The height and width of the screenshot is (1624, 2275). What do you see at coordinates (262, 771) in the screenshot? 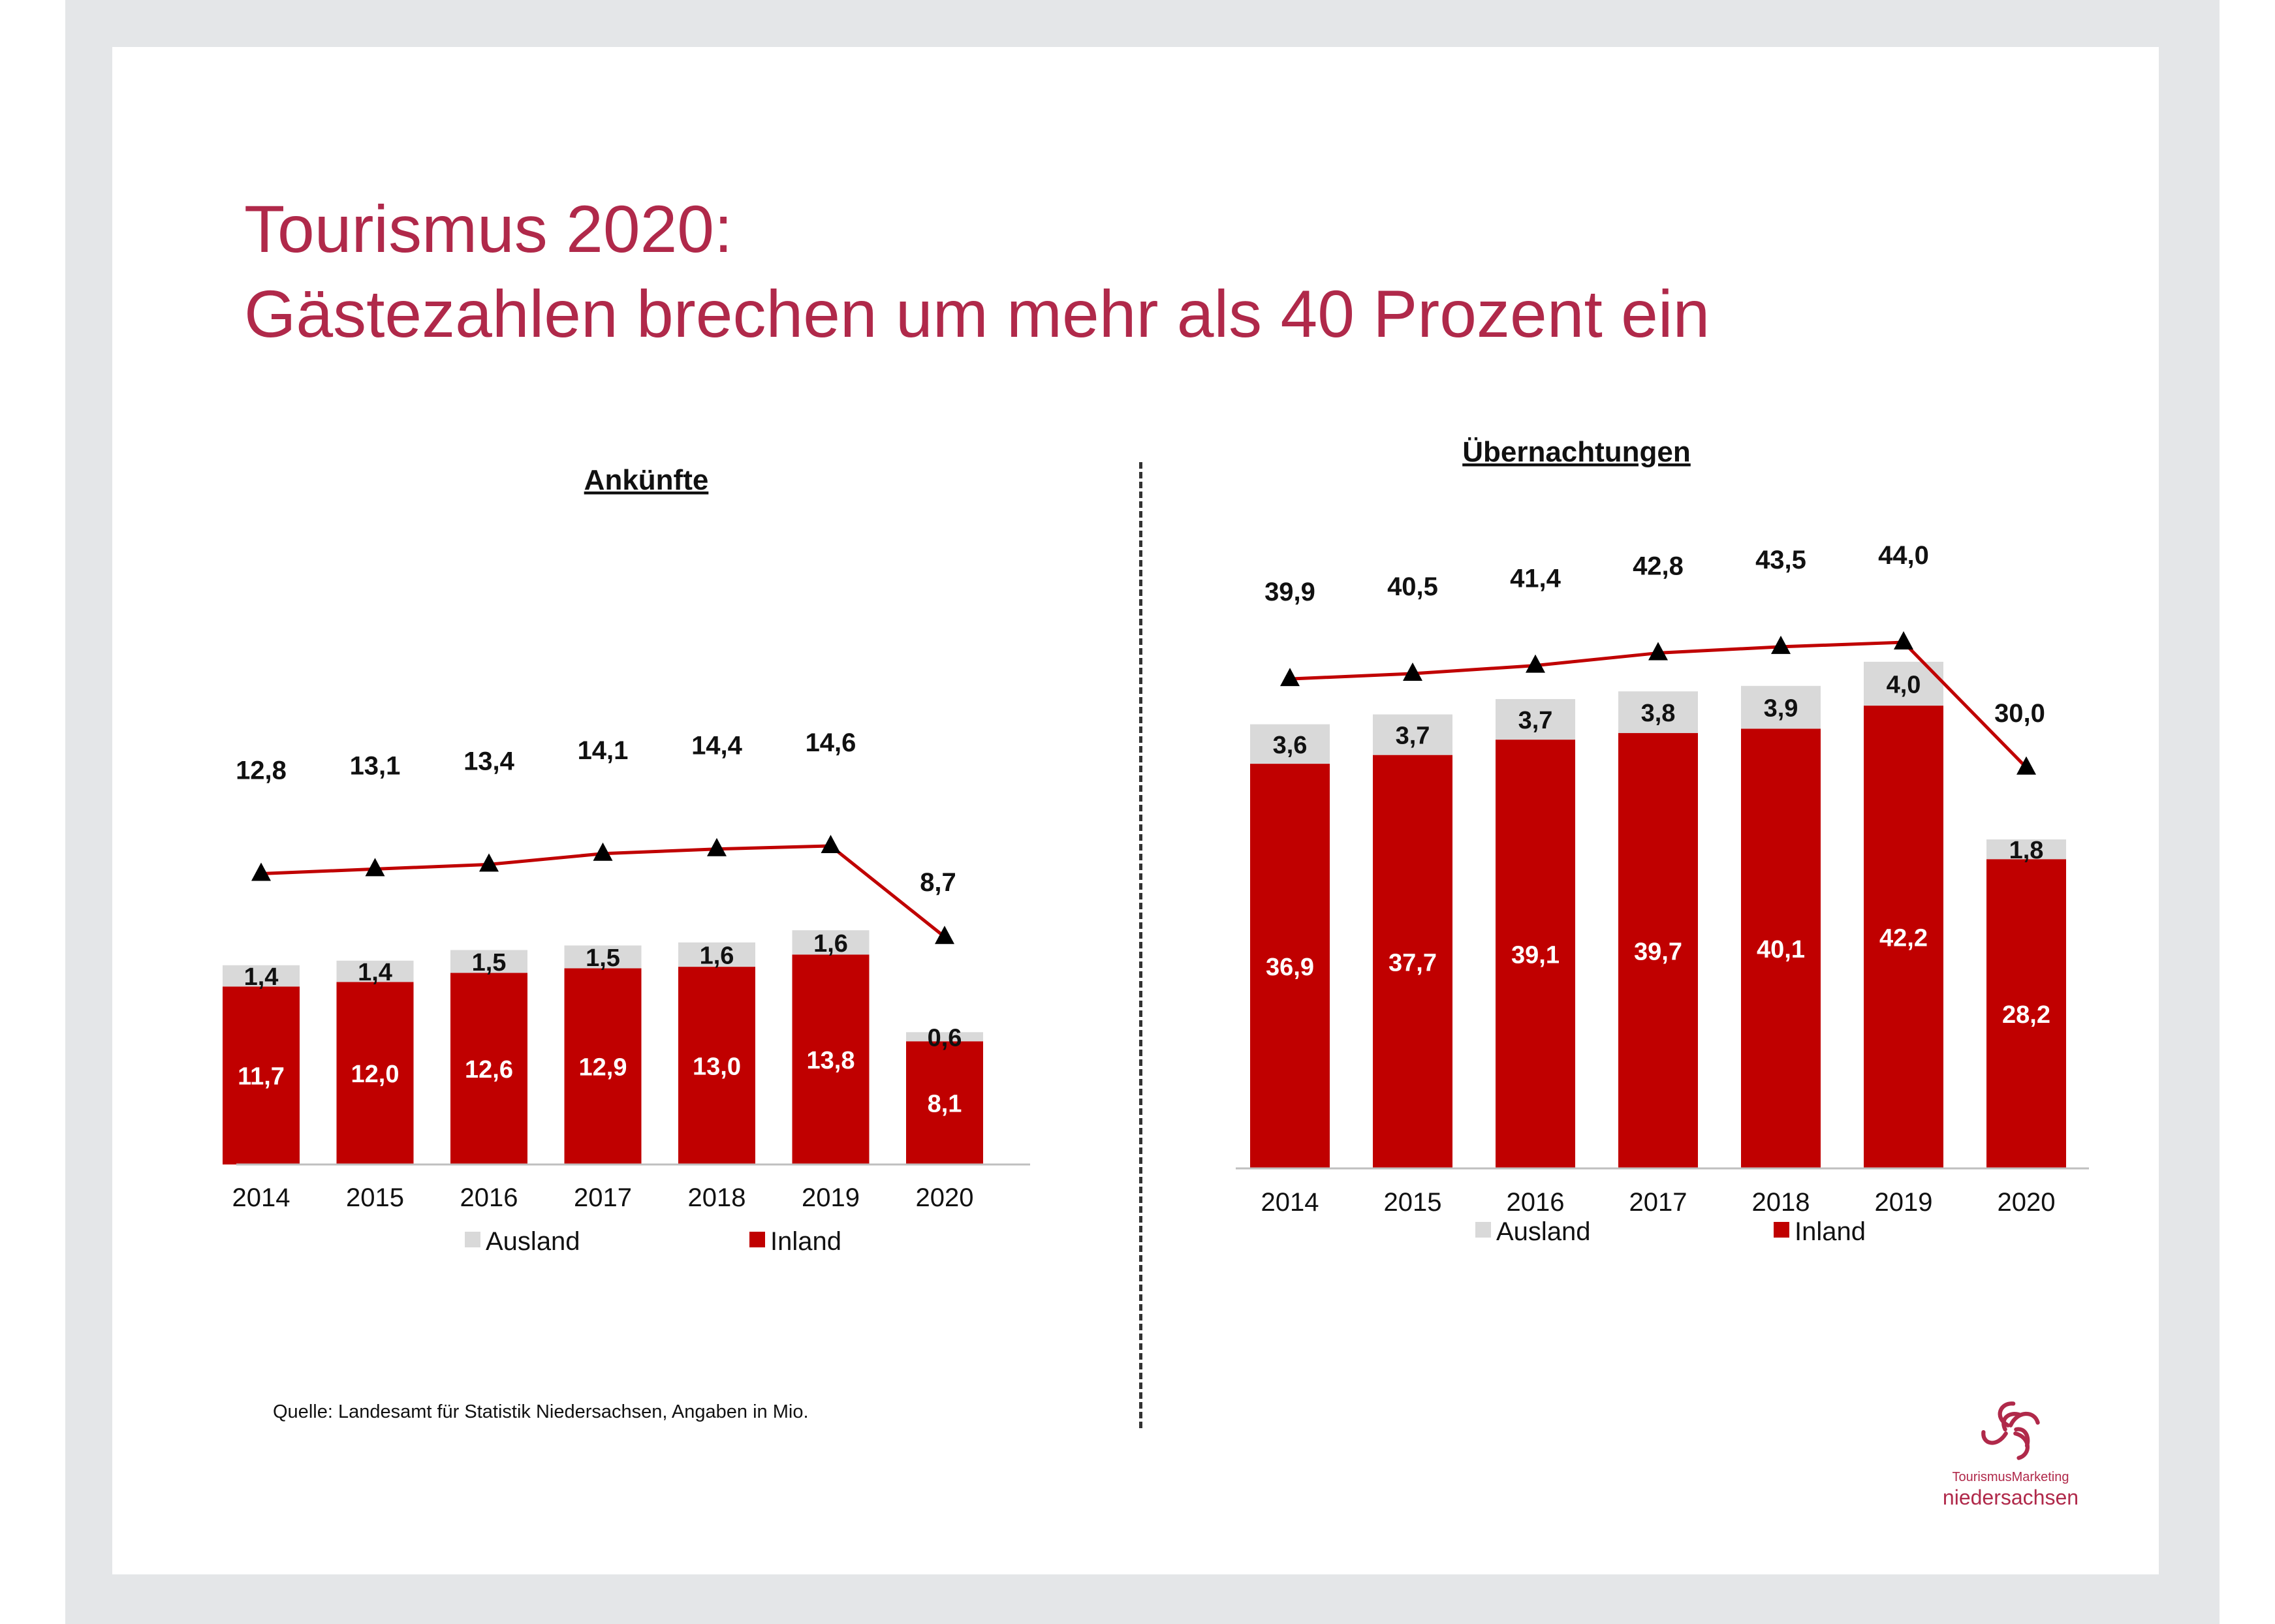
I see `arrivals-total-label-2014: 12,8` at bounding box center [262, 771].